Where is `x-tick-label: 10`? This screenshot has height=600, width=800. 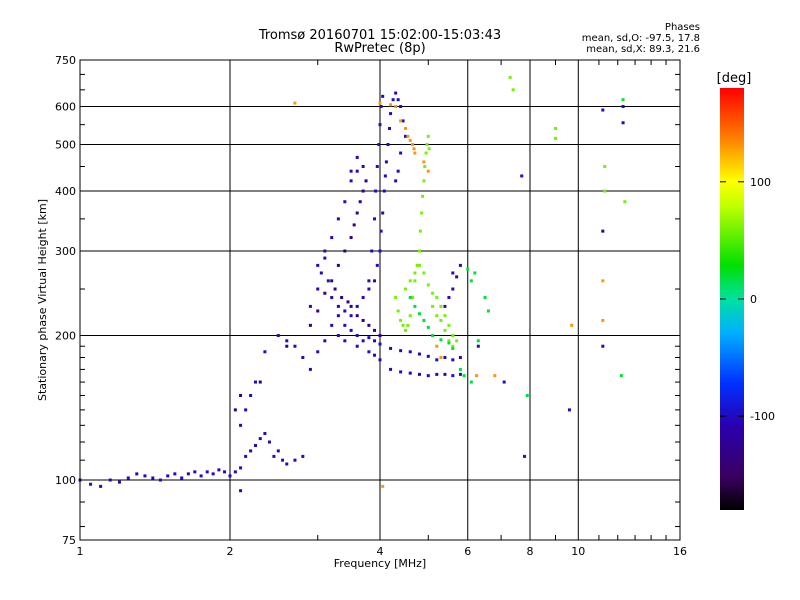 x-tick-label: 10 is located at coordinates (578, 551).